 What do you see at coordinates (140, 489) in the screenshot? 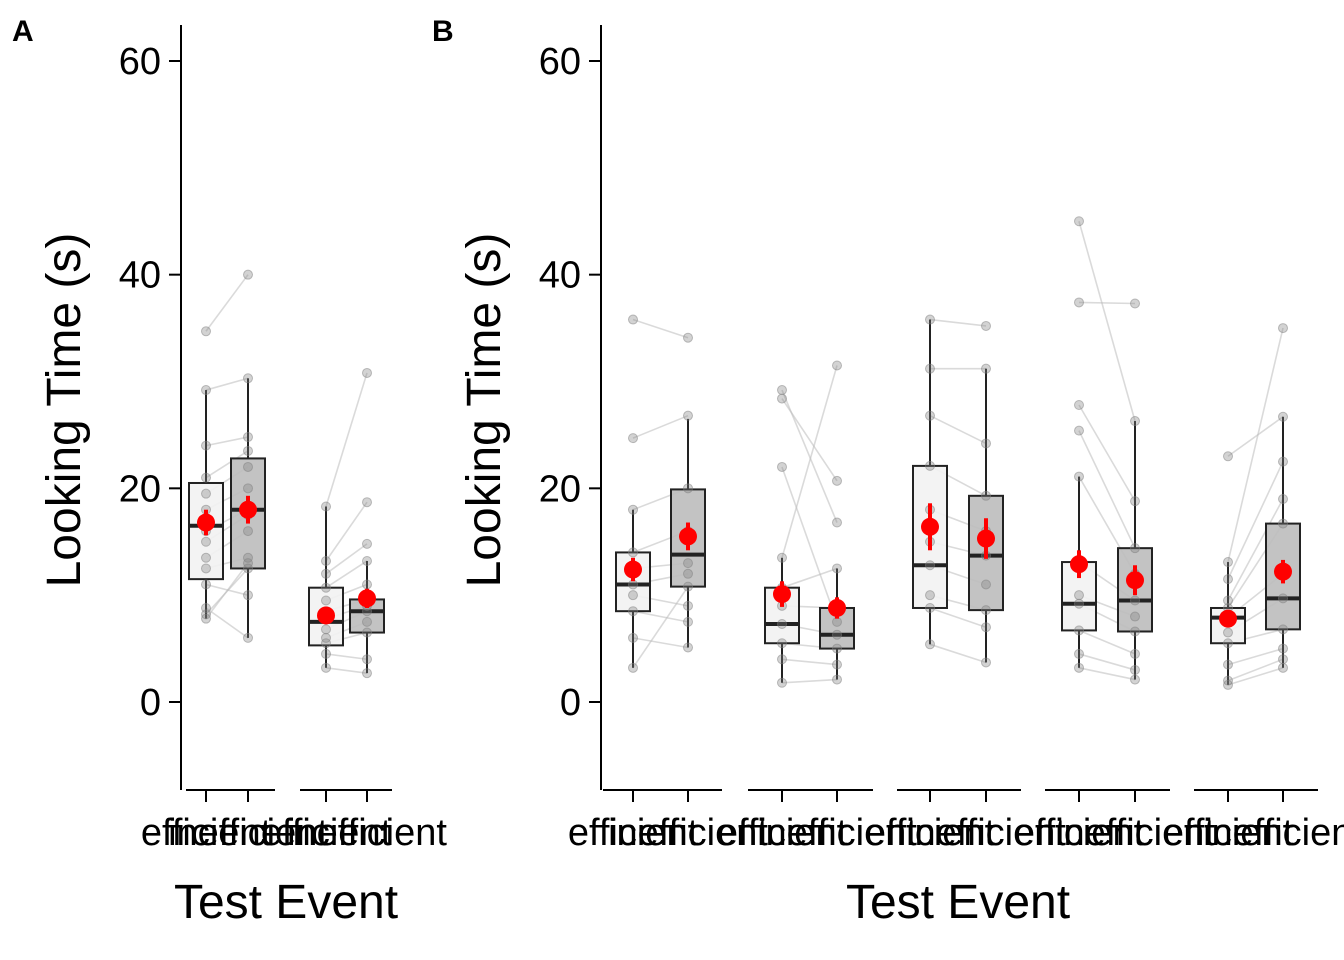
I see `panel-a-y-tick-label: 20` at bounding box center [140, 489].